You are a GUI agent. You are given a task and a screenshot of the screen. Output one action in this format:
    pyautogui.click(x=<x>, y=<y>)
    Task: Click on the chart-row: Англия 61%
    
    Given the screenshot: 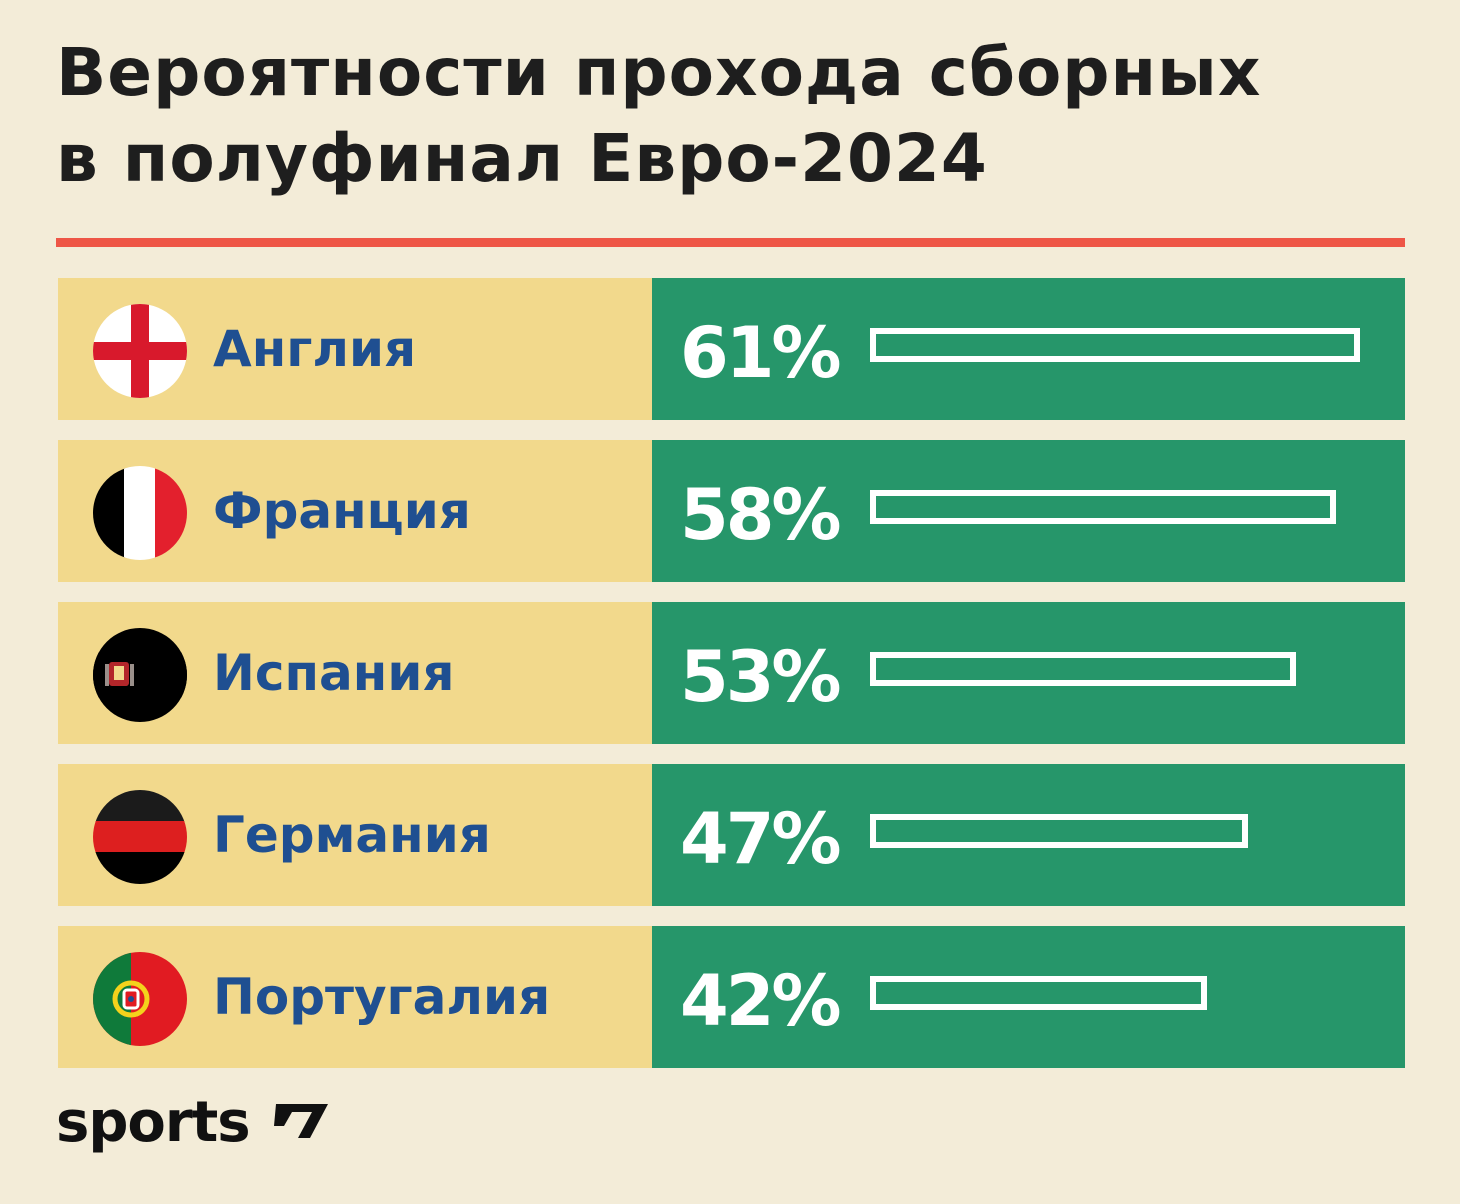 What is the action you would take?
    pyautogui.click(x=731, y=349)
    